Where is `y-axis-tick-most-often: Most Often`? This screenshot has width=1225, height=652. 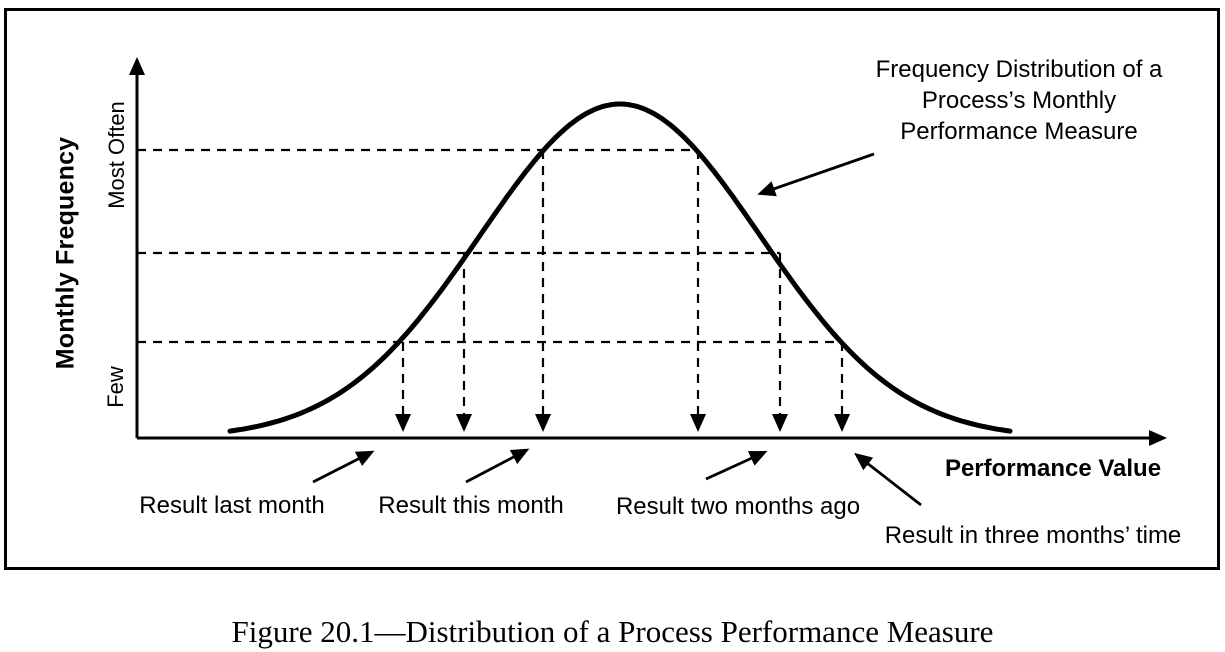
y-axis-tick-most-often: Most Often is located at coordinates (116, 155).